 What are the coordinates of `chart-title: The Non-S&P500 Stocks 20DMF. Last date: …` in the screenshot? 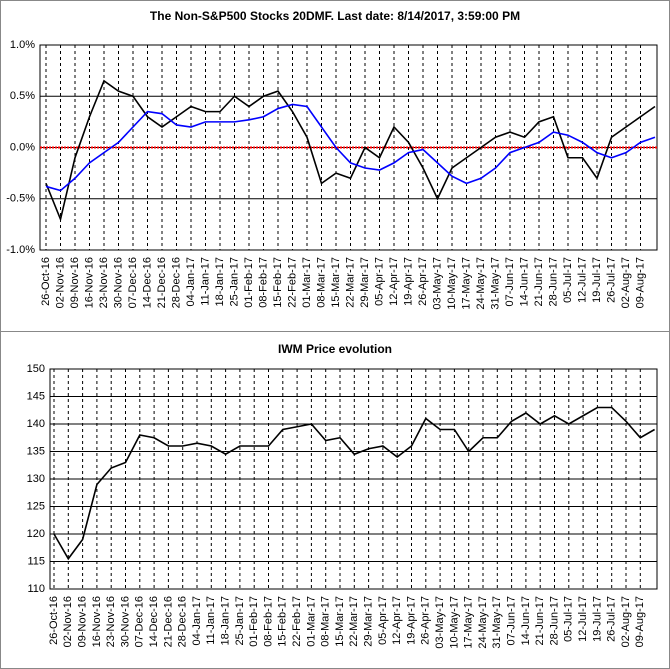 It's located at (335, 16).